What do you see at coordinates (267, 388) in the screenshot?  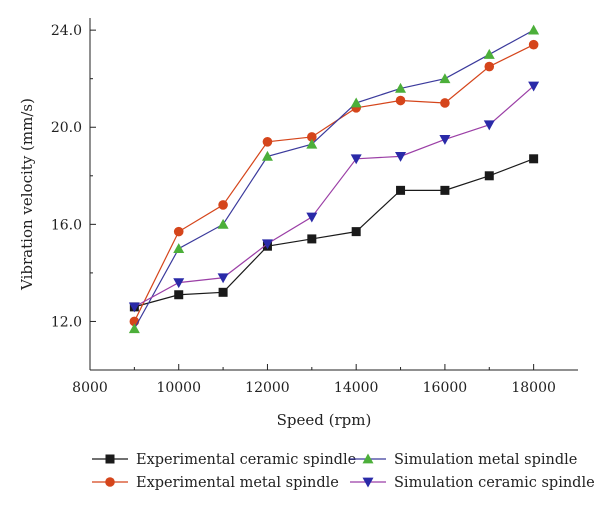 I see `x-tick-label: 12000` at bounding box center [267, 388].